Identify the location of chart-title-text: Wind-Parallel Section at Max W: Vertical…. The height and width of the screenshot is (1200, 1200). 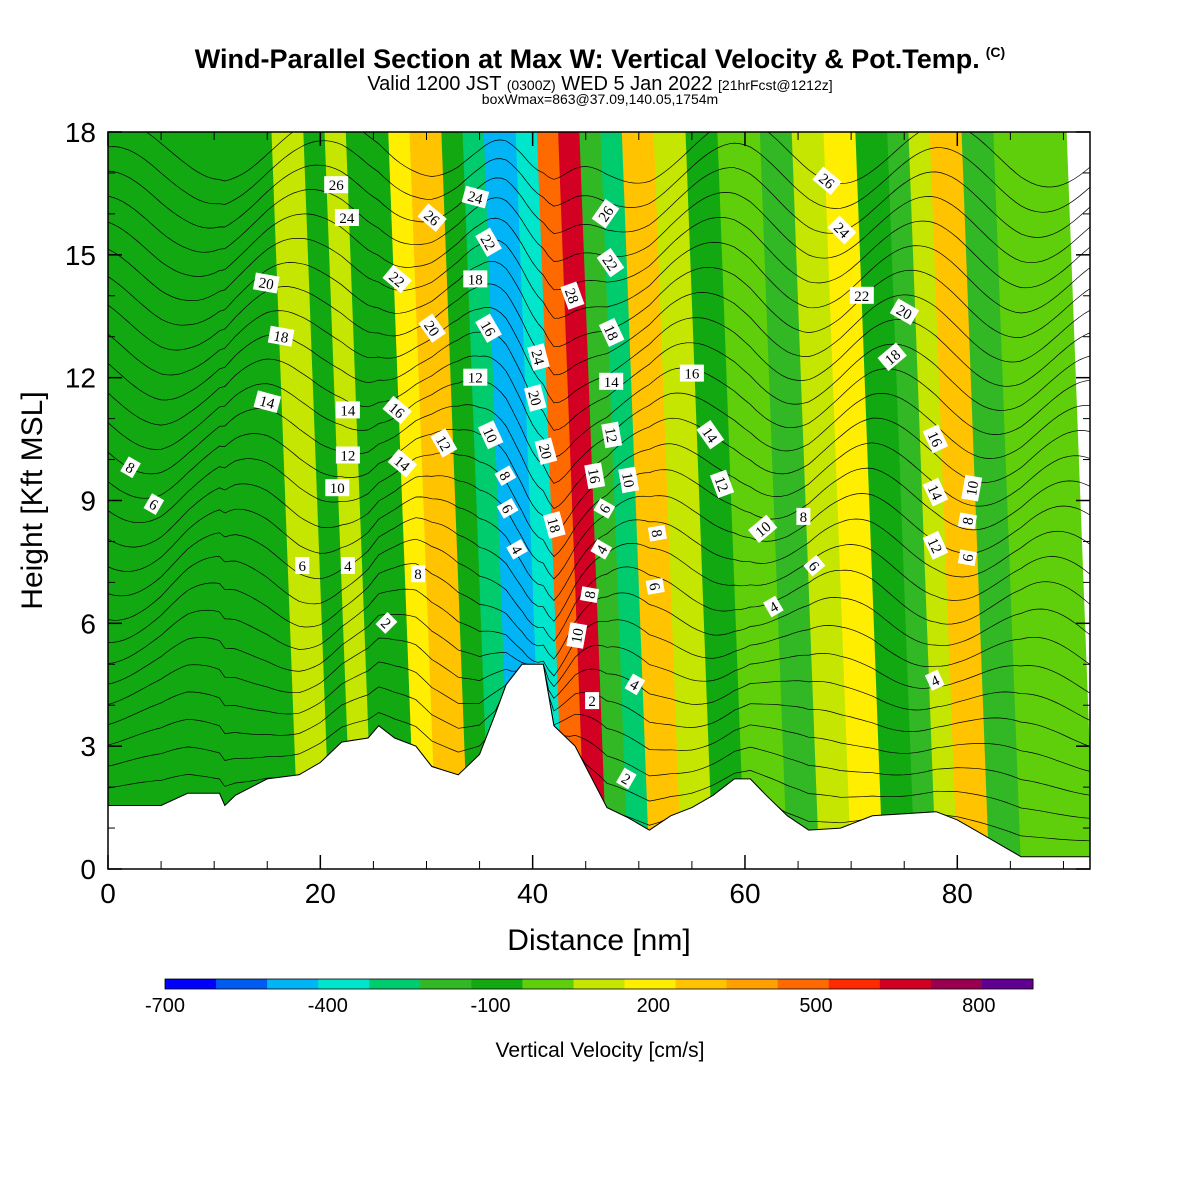
(587, 59).